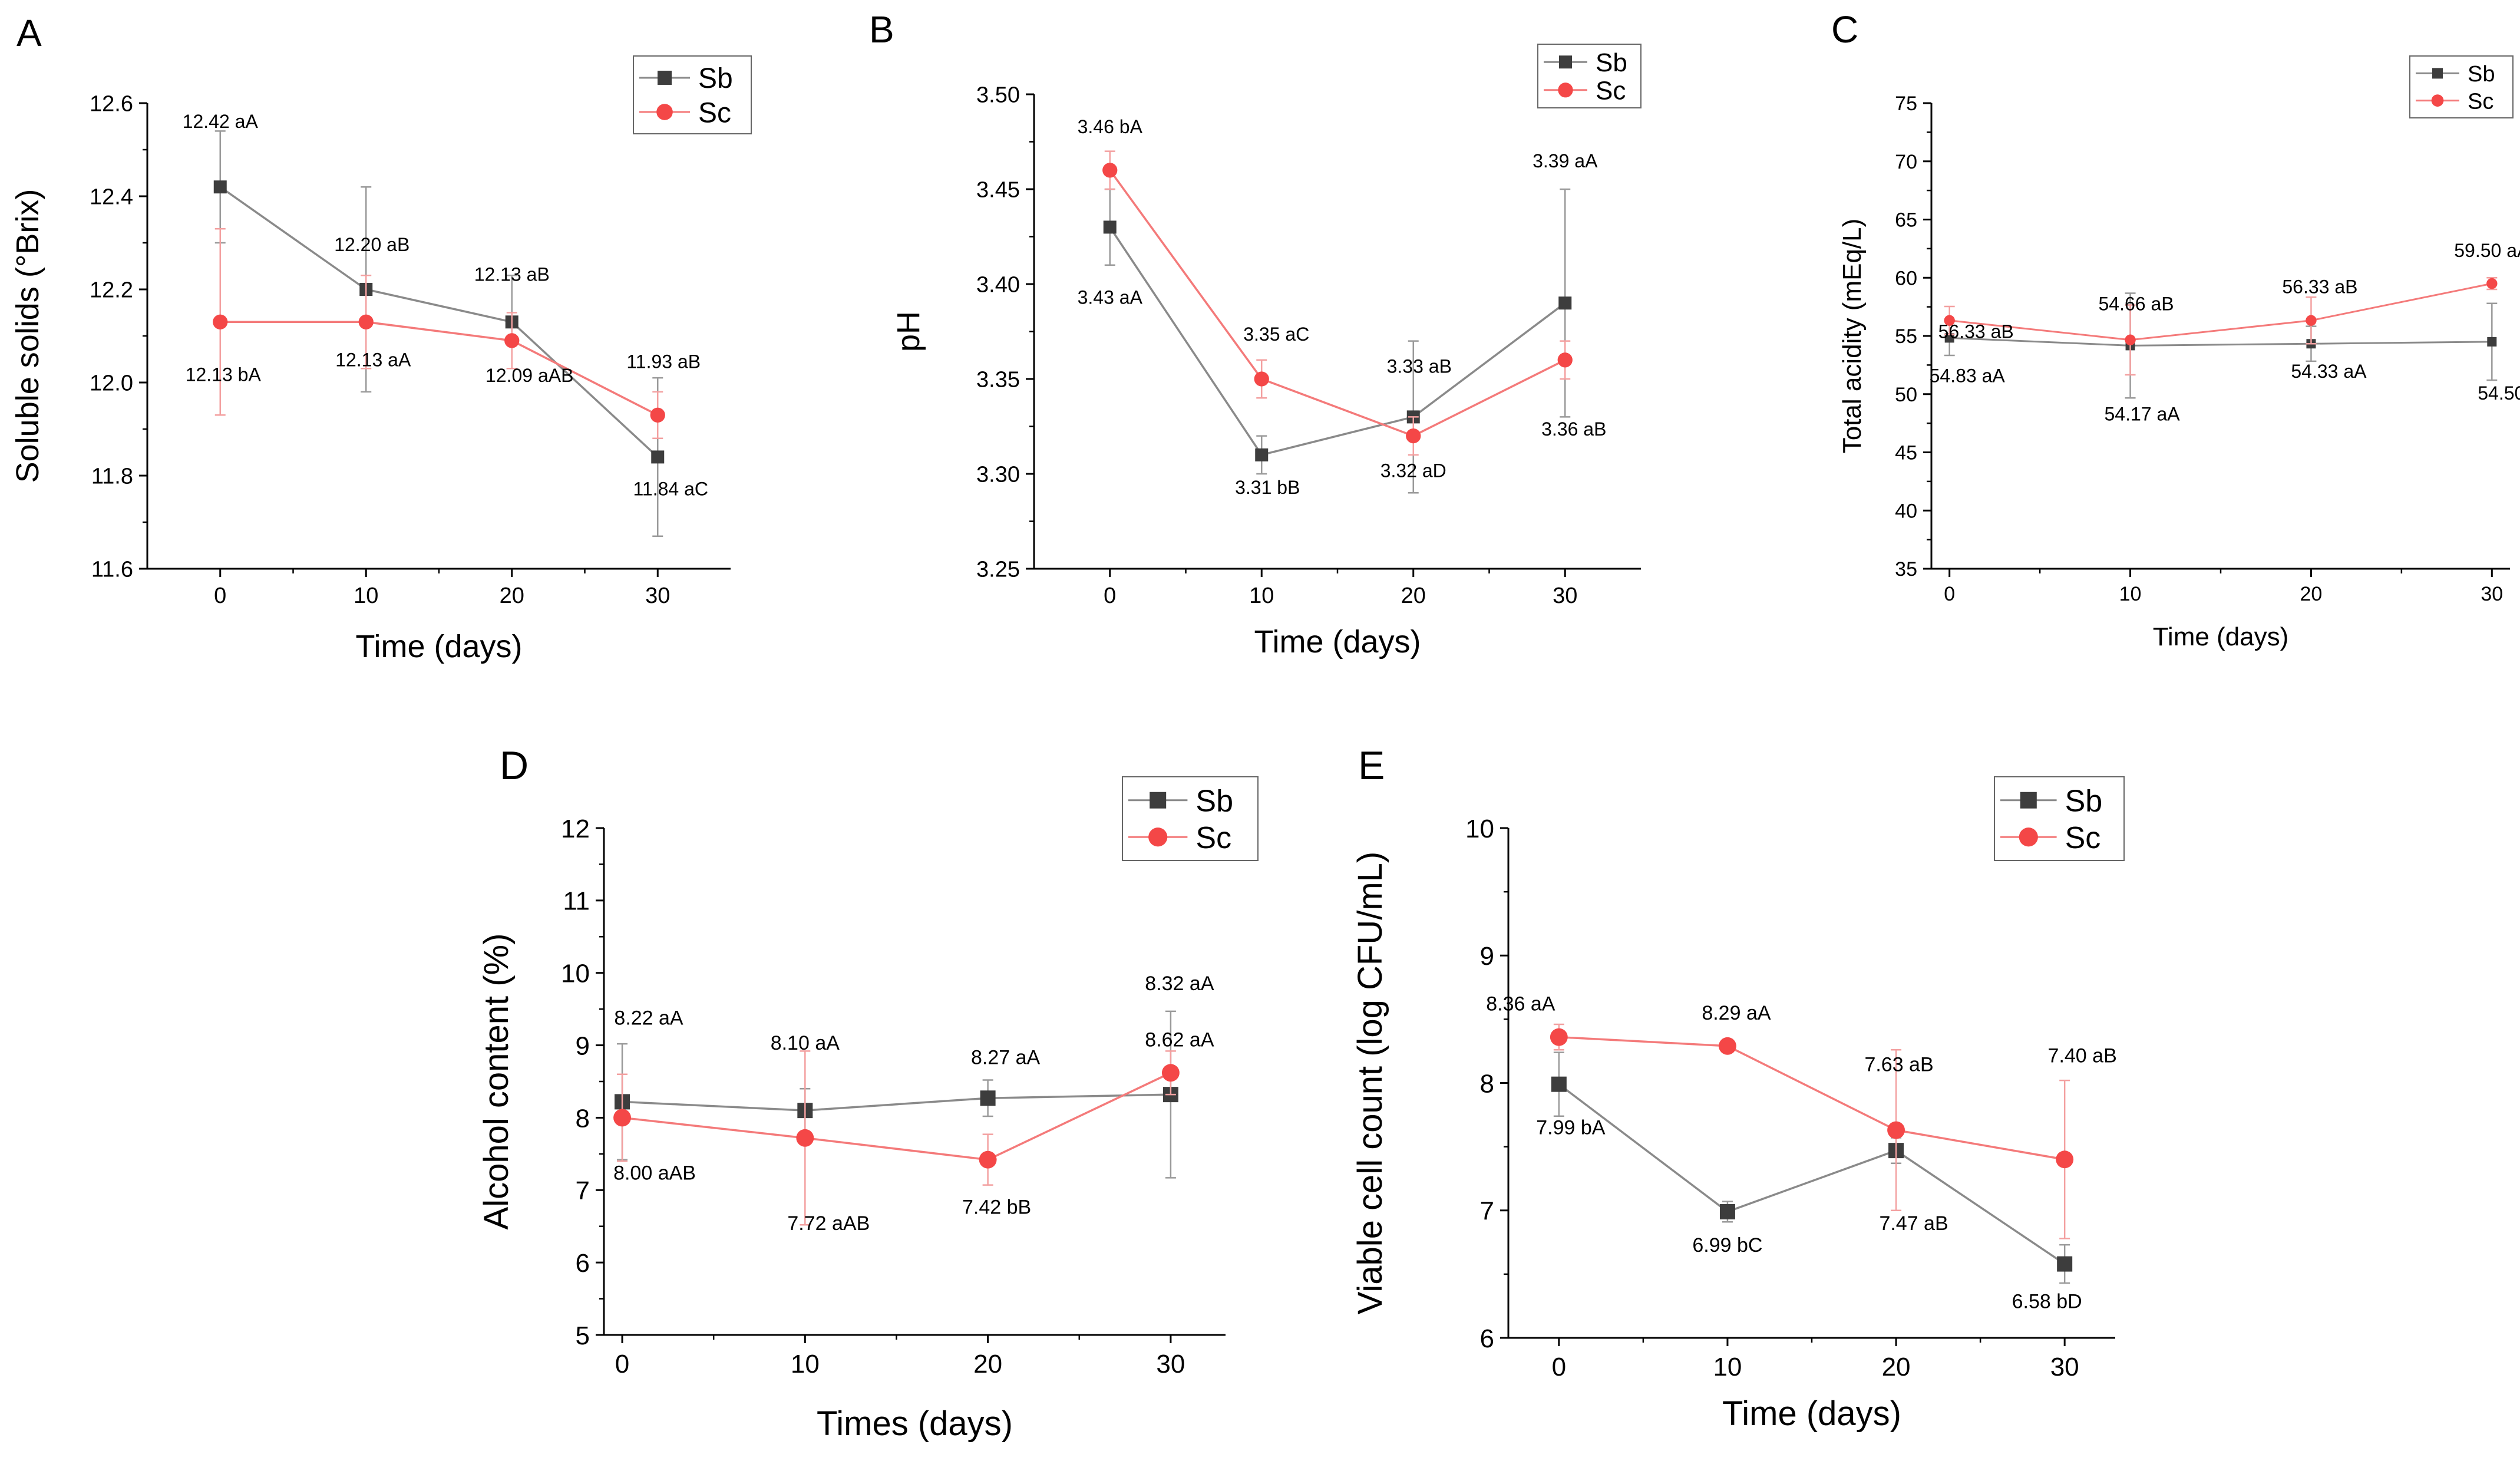 Image resolution: width=2520 pixels, height=1464 pixels. What do you see at coordinates (111, 290) in the screenshot?
I see `y-tick-label: 12.2` at bounding box center [111, 290].